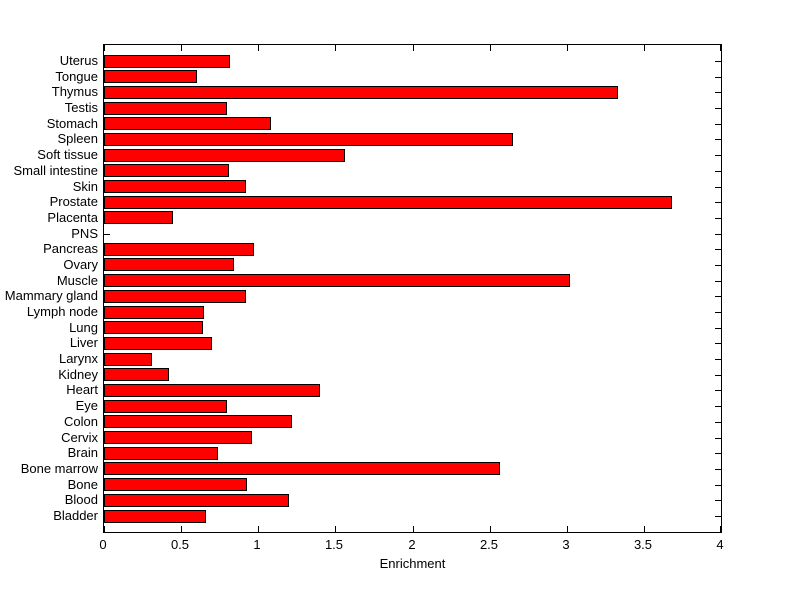 Image resolution: width=800 pixels, height=599 pixels. What do you see at coordinates (81, 421) in the screenshot?
I see `y-tick-label-colon: Colon` at bounding box center [81, 421].